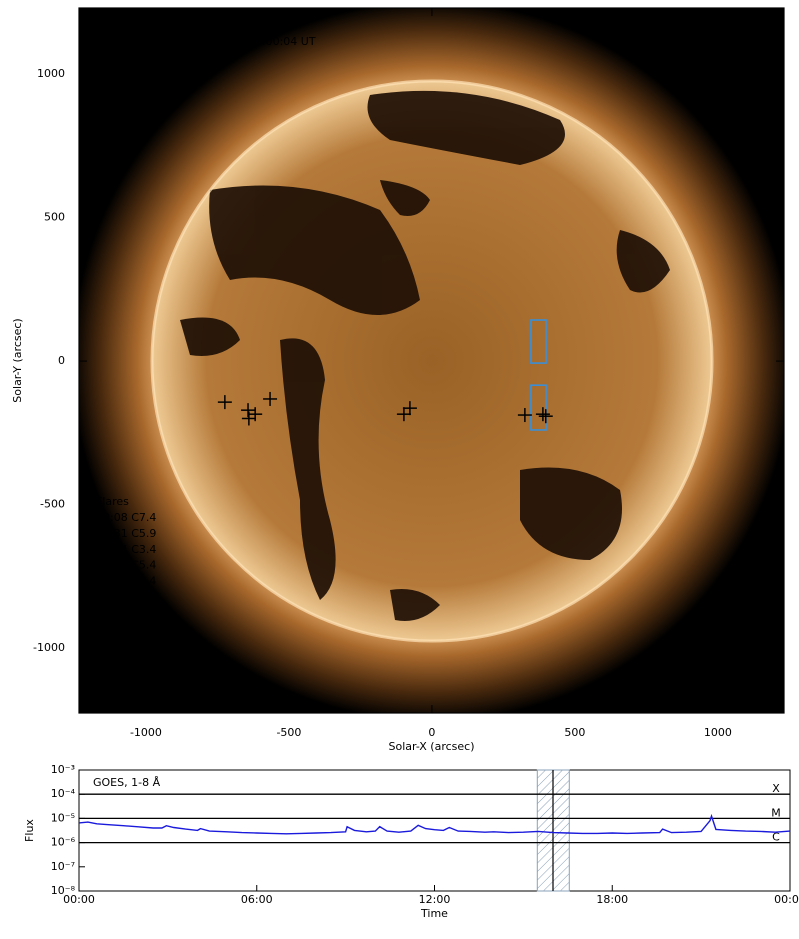  What do you see at coordinates (146, 732) in the screenshot?
I see `x-tick-label: -1000` at bounding box center [146, 732].